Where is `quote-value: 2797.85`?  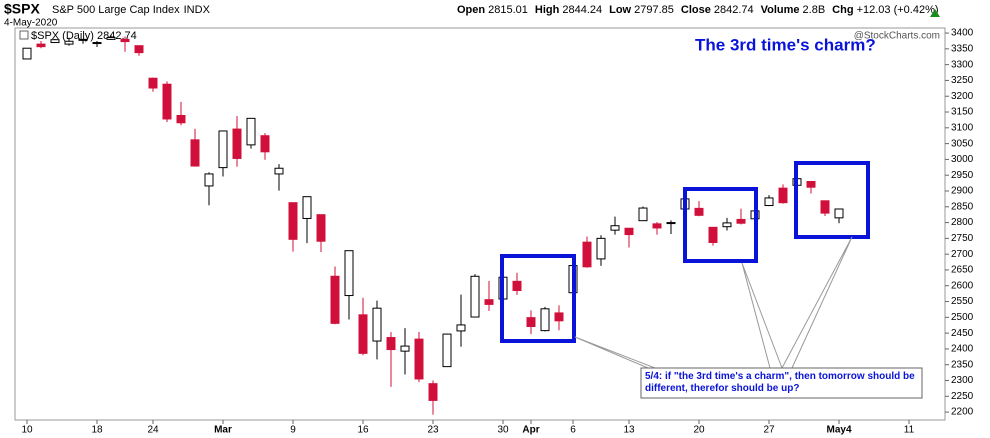 quote-value: 2797.85 is located at coordinates (654, 10).